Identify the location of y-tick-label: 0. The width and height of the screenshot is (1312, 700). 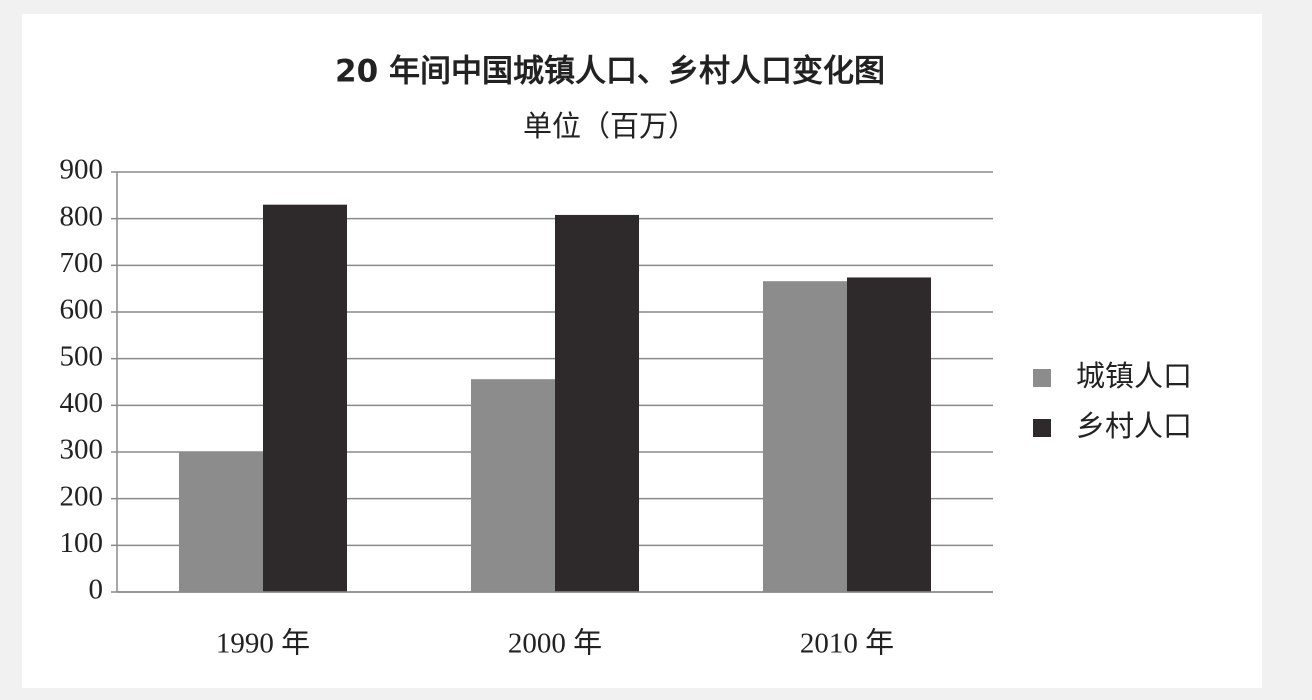
(96, 590).